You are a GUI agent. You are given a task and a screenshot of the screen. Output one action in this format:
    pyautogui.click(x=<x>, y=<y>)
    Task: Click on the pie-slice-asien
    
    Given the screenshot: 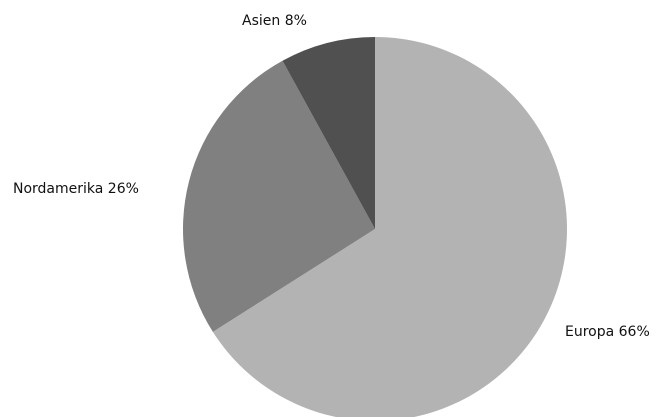 What is the action you would take?
    pyautogui.click(x=328, y=133)
    